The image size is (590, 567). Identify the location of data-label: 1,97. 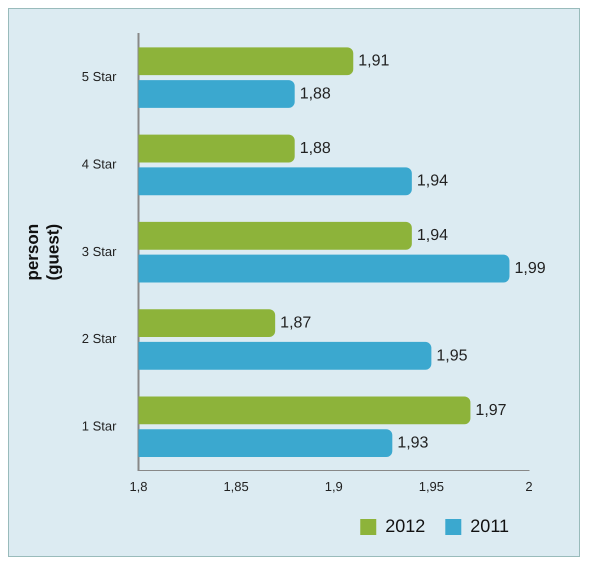
(491, 410).